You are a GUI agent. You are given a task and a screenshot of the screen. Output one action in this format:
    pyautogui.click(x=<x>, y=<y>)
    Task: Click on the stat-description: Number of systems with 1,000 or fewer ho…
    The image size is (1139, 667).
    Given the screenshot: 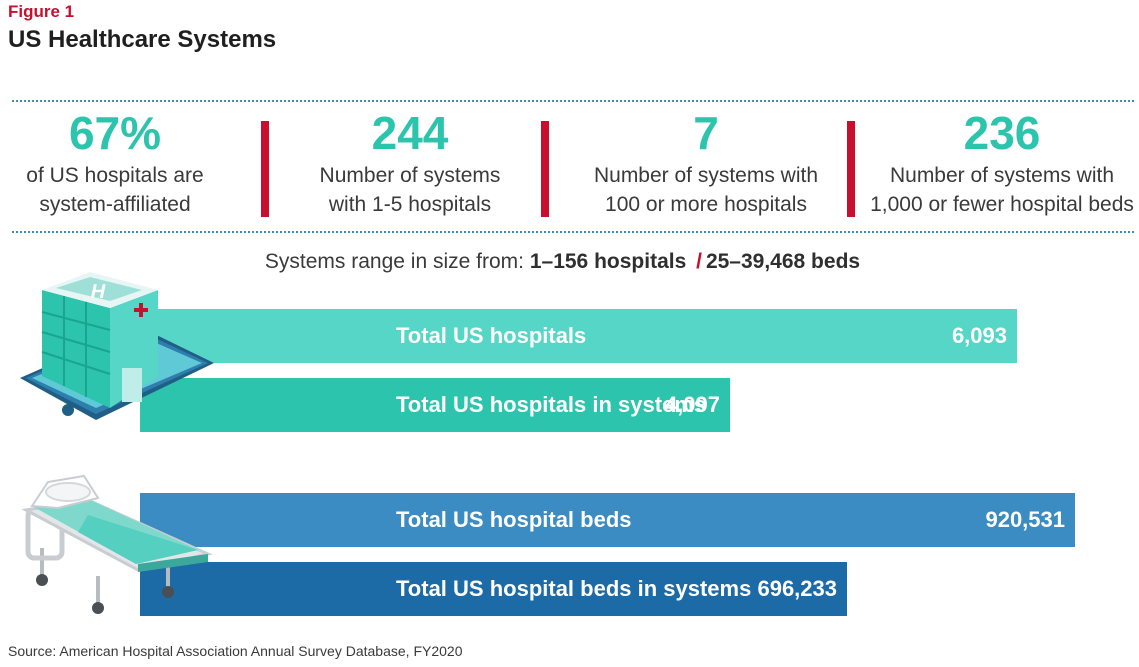 What is the action you would take?
    pyautogui.click(x=1000, y=190)
    